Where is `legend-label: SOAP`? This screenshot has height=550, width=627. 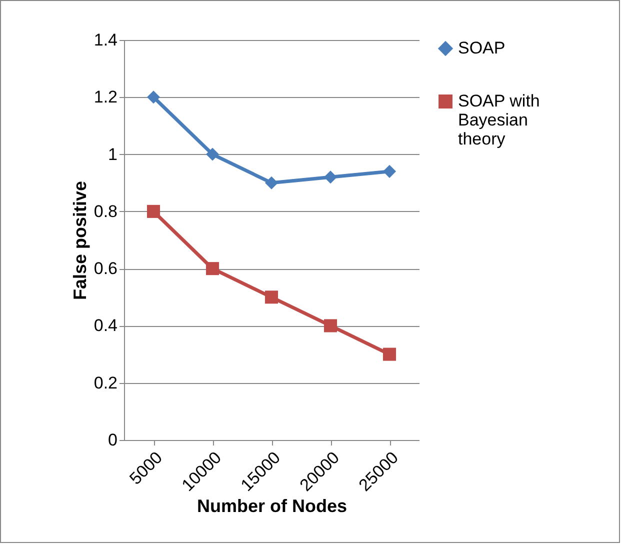
legend-label: SOAP is located at coordinates (482, 48).